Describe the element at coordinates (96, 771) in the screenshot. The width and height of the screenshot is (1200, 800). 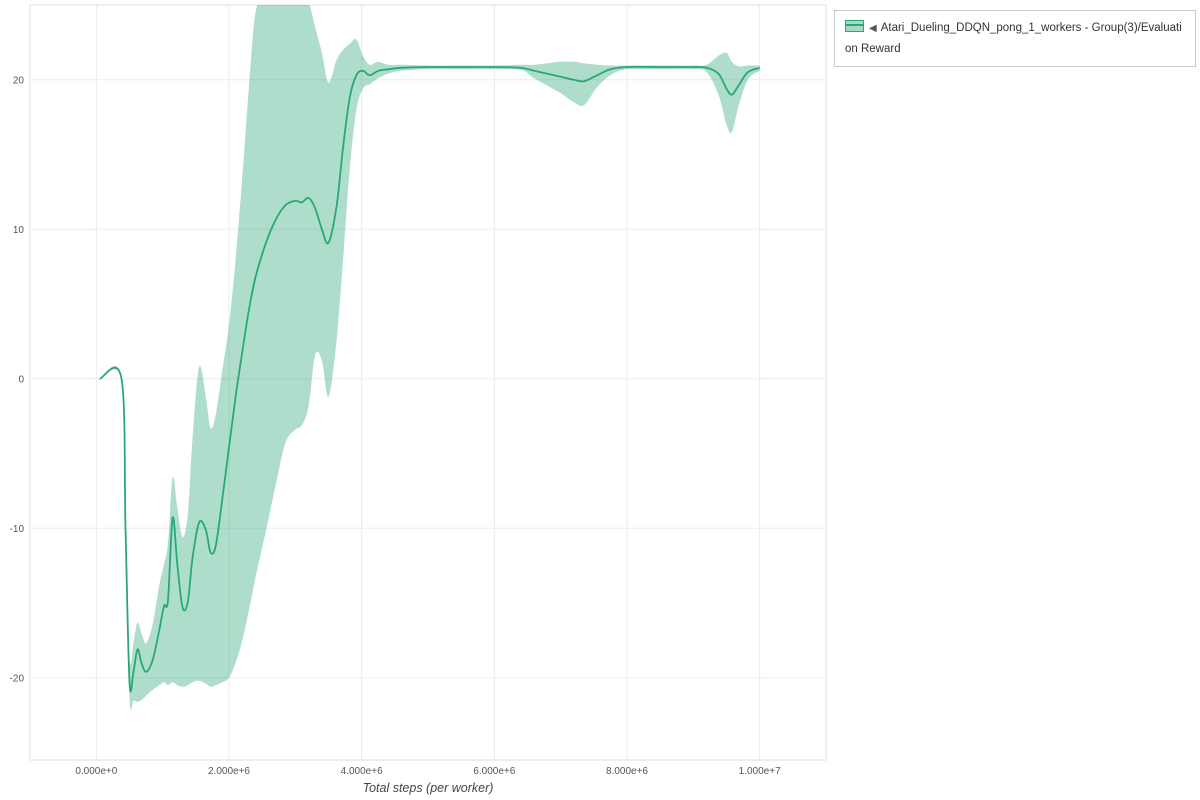
I see `x-tick-label: 0.000e+0` at that location.